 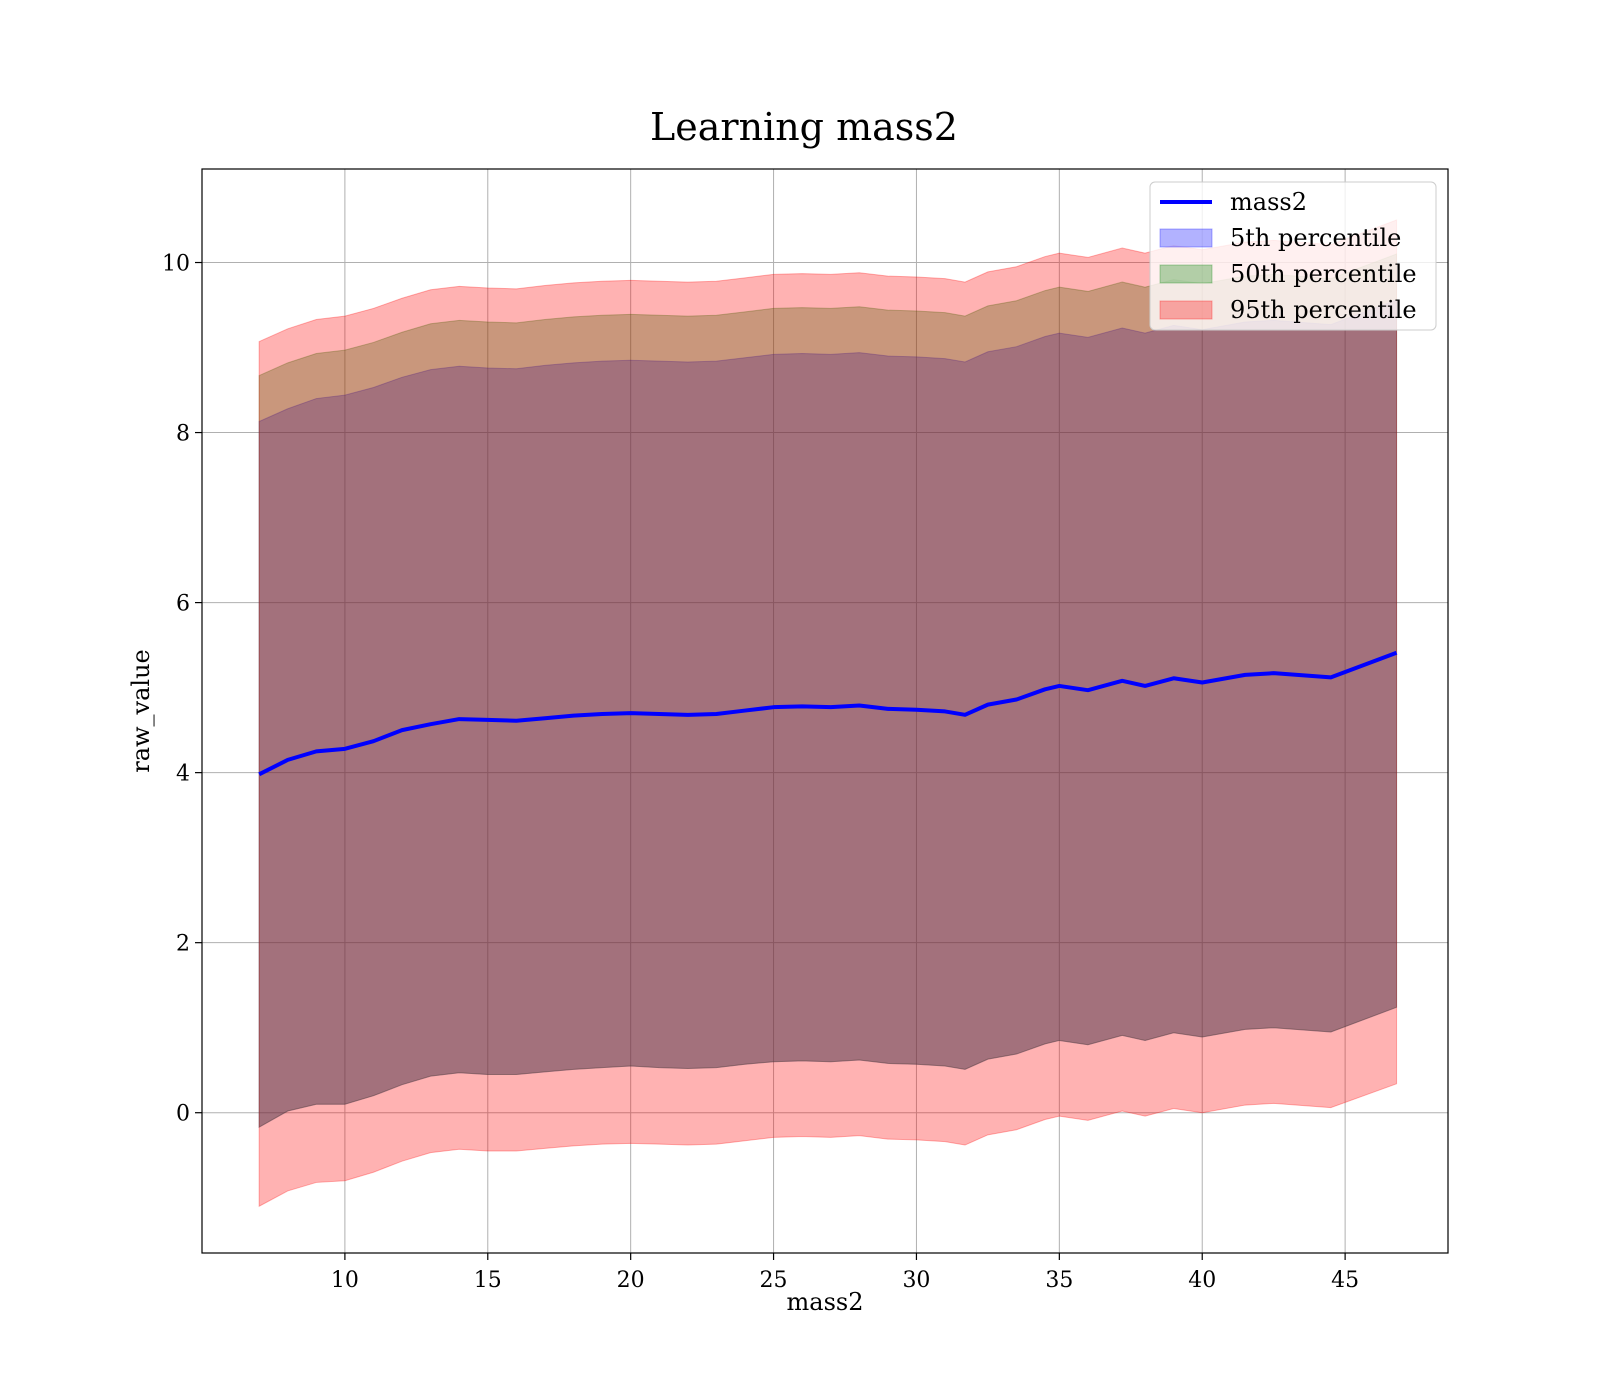 I want to click on x-tick-label: 45, so click(x=1345, y=1280).